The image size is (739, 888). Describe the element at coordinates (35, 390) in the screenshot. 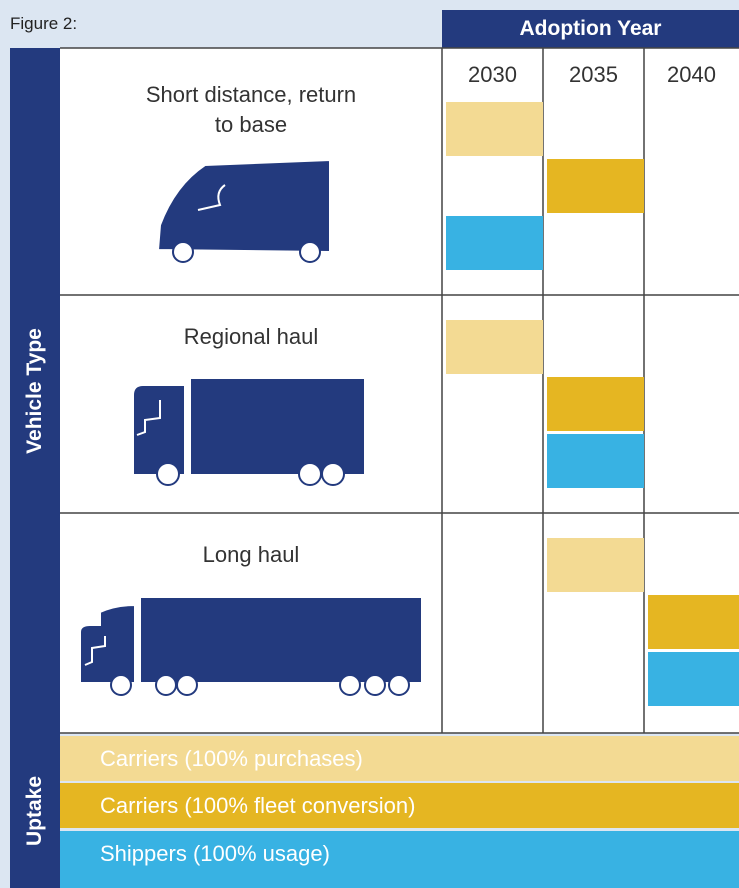

I see `row-header: Vehicle Type` at that location.